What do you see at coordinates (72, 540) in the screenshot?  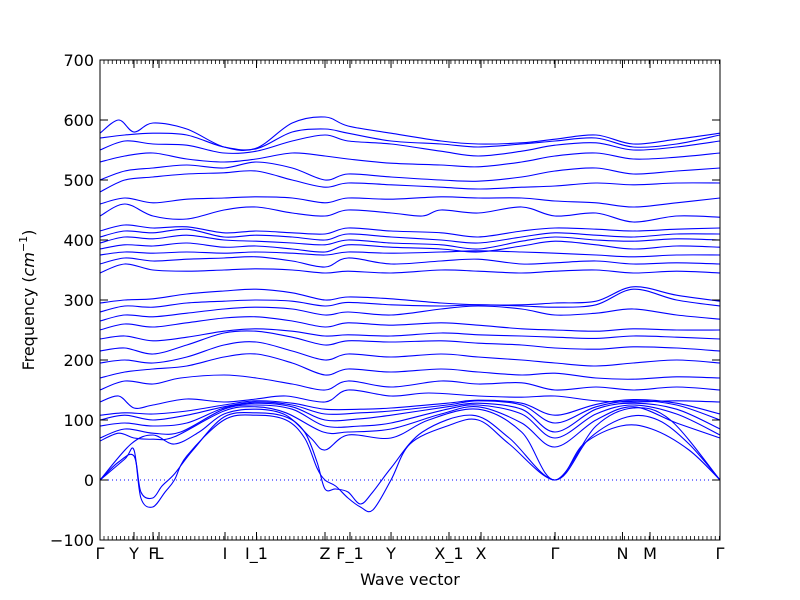 I see `y-tick-label: −100` at bounding box center [72, 540].